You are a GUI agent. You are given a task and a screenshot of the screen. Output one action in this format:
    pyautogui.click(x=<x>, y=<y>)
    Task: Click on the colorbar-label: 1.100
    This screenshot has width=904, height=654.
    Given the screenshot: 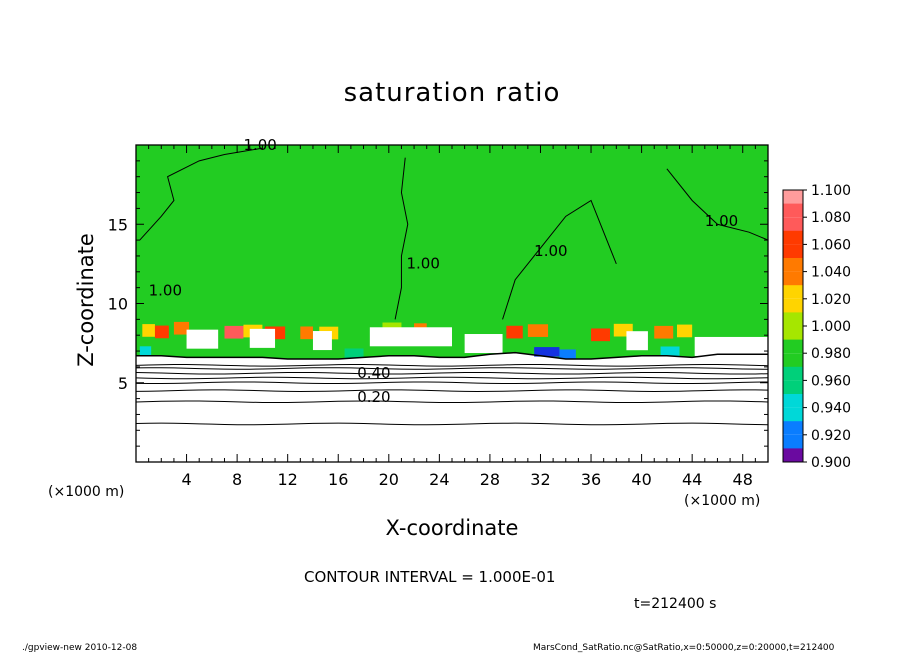 What is the action you would take?
    pyautogui.click(x=831, y=191)
    